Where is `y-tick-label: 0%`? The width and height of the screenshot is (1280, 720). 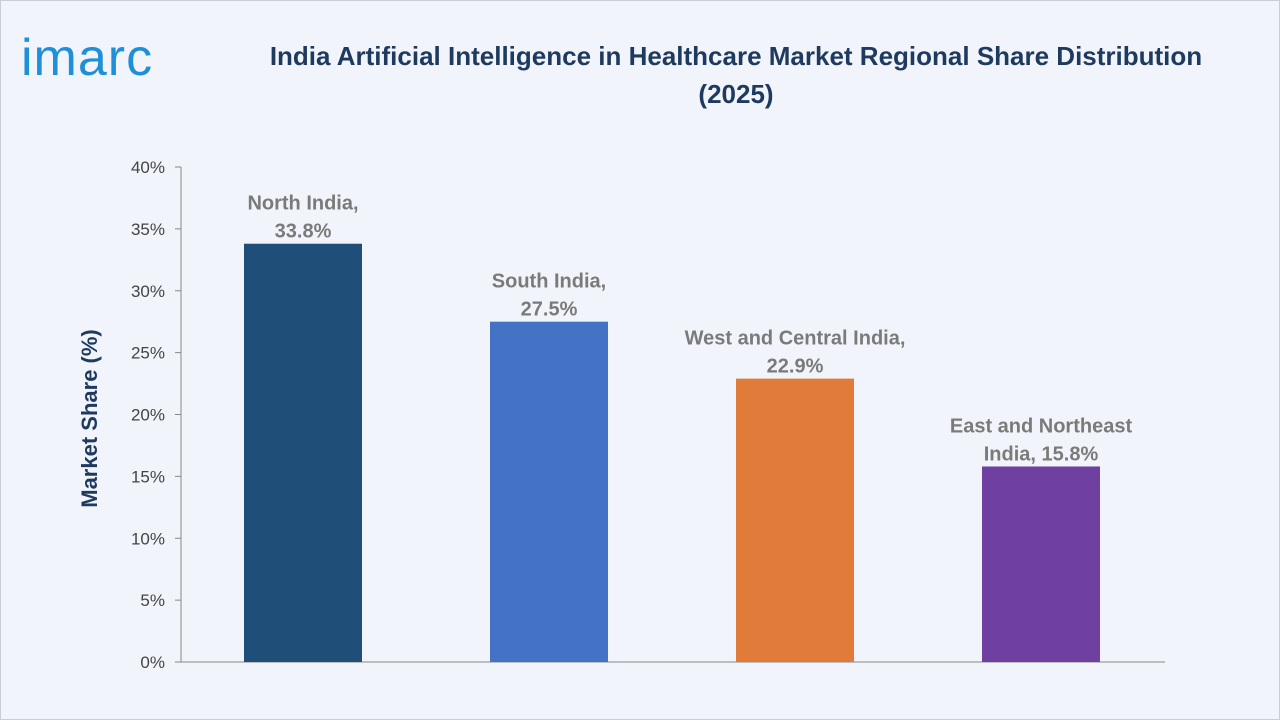 y-tick-label: 0% is located at coordinates (152, 662).